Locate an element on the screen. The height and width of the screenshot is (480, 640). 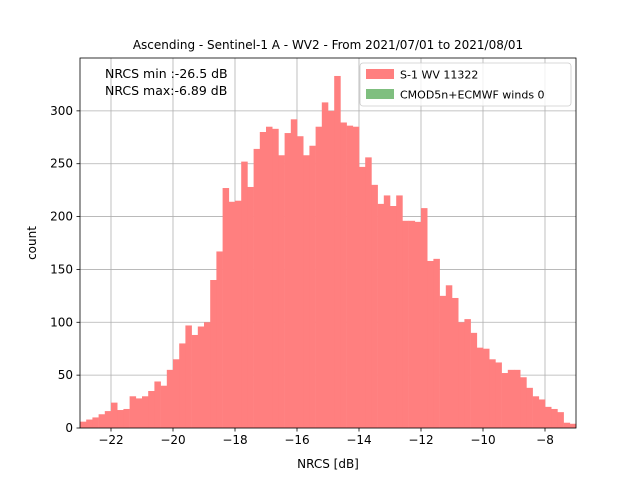
x-axis-label: NRCS [dB] is located at coordinates (328, 464).